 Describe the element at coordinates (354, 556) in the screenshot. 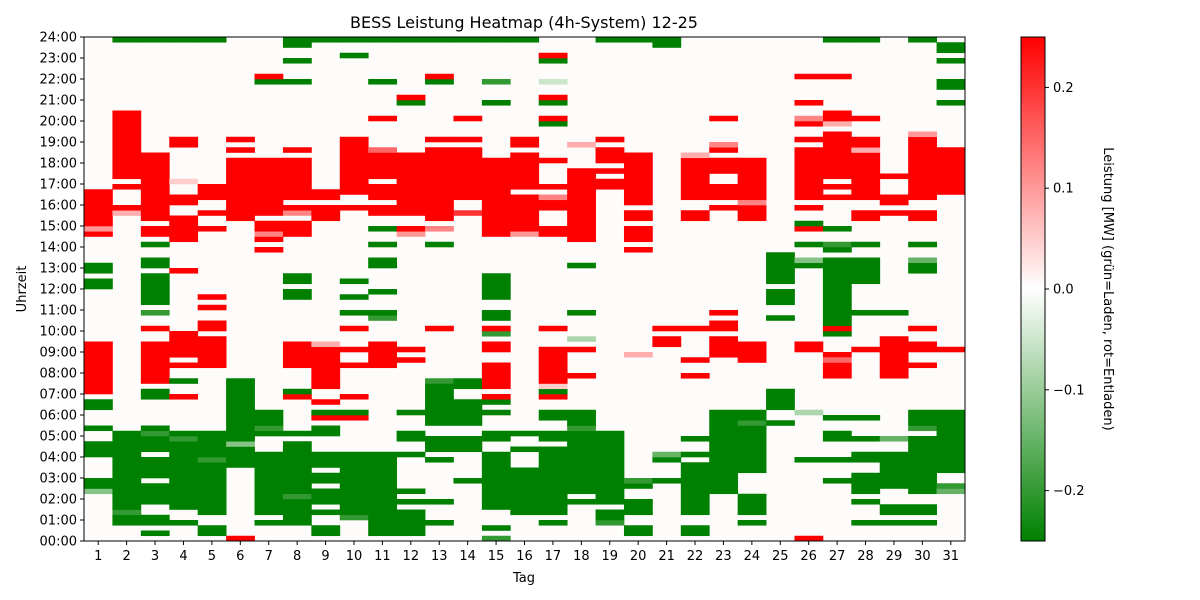

I see `x-tick-label: 10` at that location.